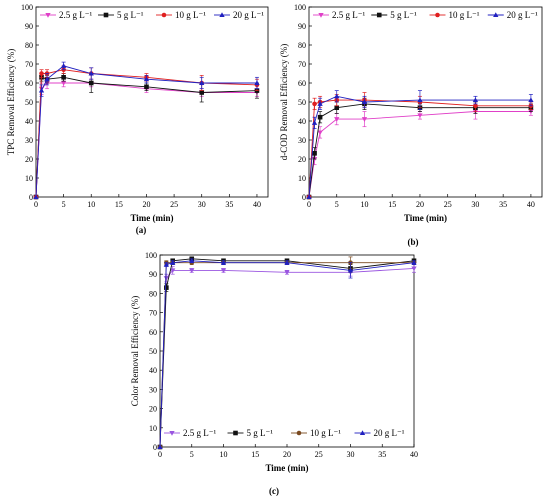 The width and height of the screenshot is (550, 500). Describe the element at coordinates (31, 197) in the screenshot. I see `y-tick-label: 0` at that location.